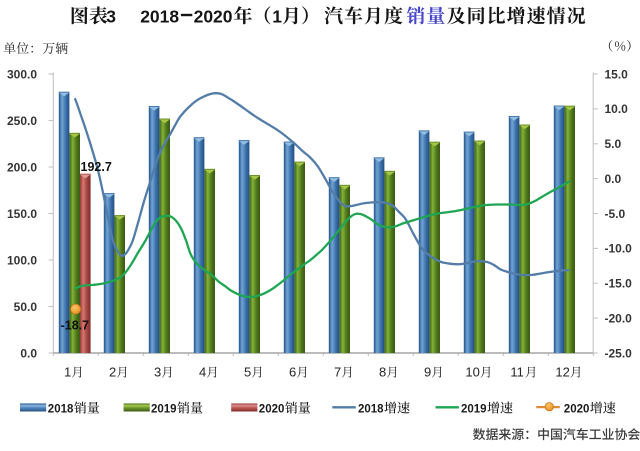 This screenshot has height=451, width=640. What do you see at coordinates (337, 372) in the screenshot?
I see `svg-text: 7` at bounding box center [337, 372].